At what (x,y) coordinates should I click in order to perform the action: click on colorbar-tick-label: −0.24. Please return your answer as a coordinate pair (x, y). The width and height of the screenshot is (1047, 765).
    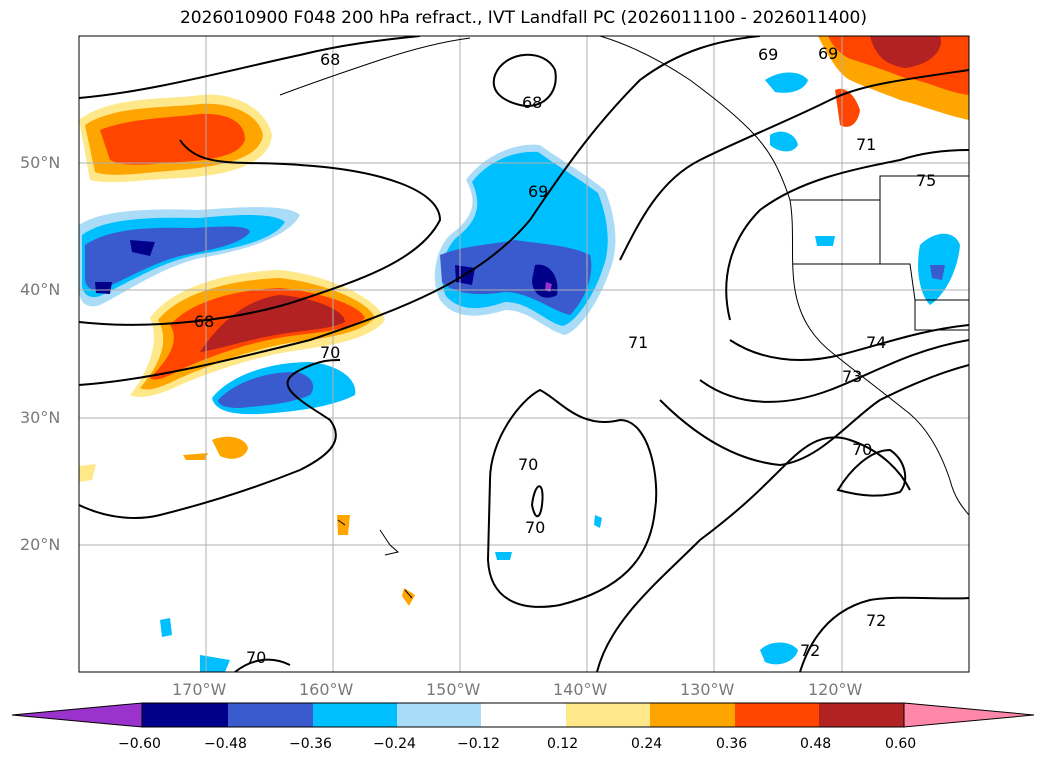
    Looking at the image, I should click on (394, 744).